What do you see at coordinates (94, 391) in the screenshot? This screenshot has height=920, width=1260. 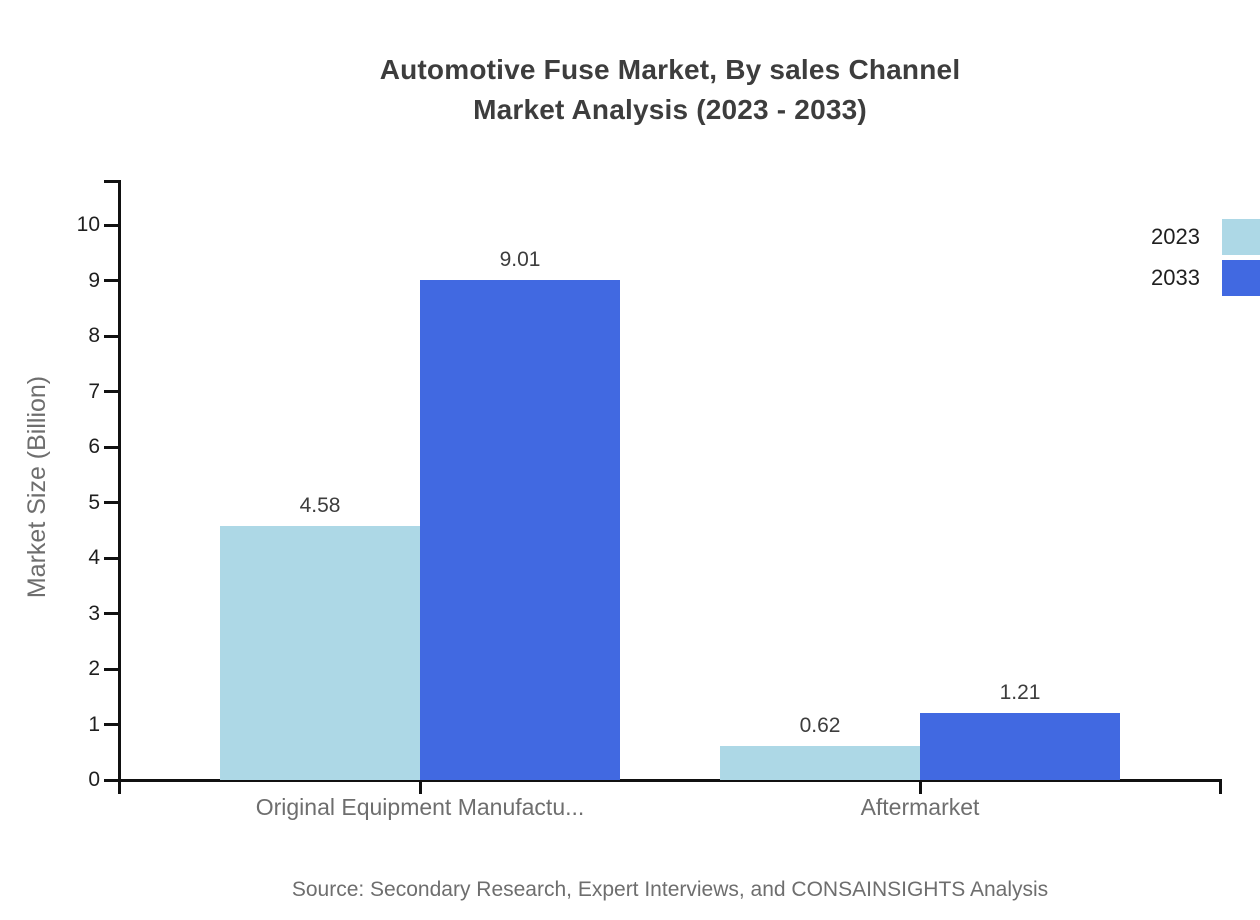 I see `y-tick-label: 7` at bounding box center [94, 391].